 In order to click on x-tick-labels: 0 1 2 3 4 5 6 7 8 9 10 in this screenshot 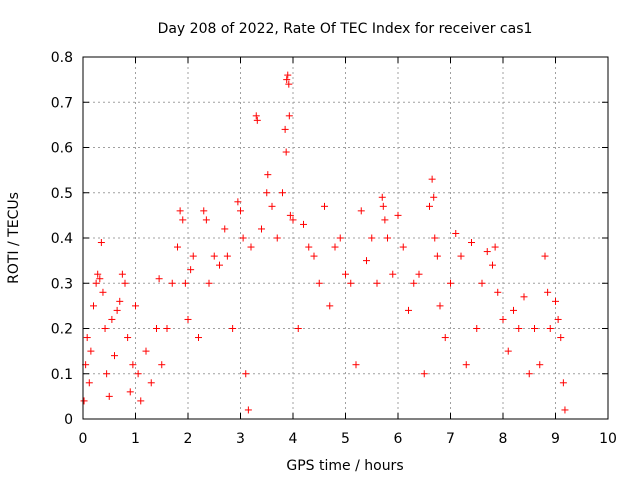, I will do `click(348, 439)`.